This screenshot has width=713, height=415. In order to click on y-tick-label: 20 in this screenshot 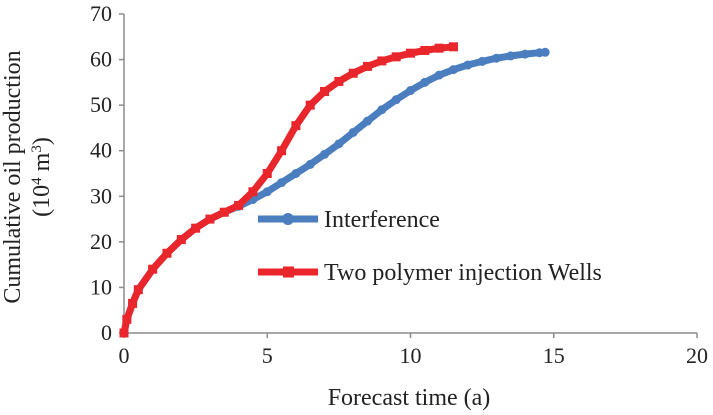, I will do `click(101, 241)`.